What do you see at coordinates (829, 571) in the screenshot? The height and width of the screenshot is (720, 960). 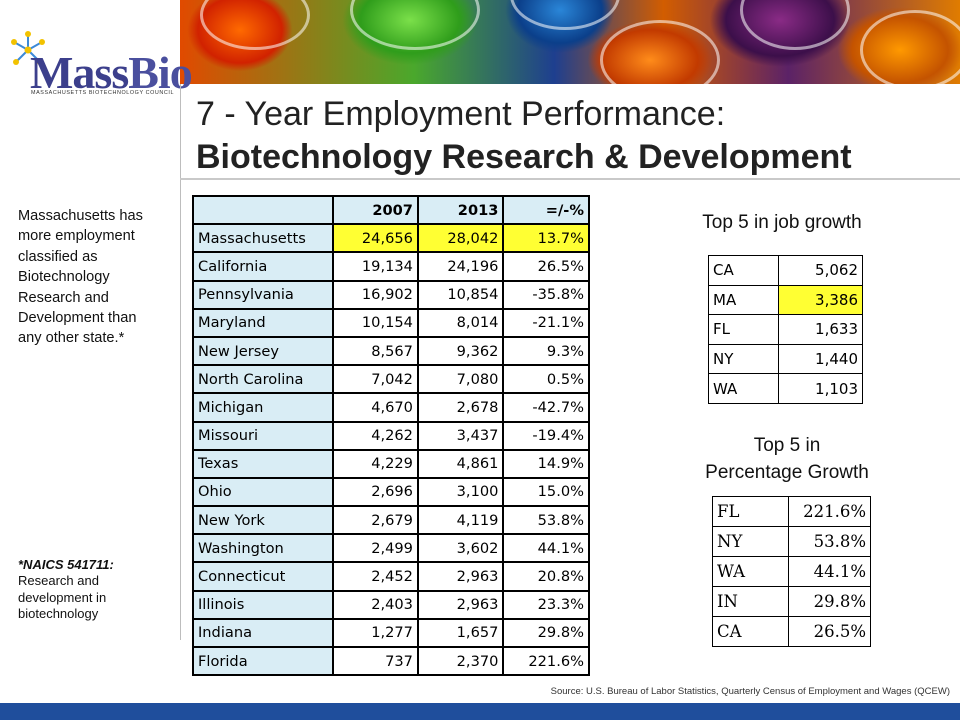 I see `pct-growth-value-cell: 44.1%` at bounding box center [829, 571].